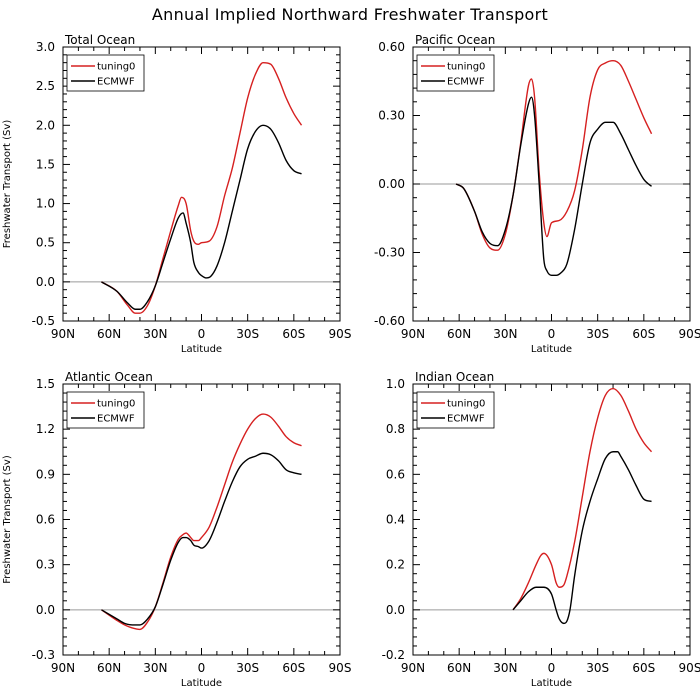 The width and height of the screenshot is (700, 700). I want to click on y-tick-label: -0.3, so click(43, 655).